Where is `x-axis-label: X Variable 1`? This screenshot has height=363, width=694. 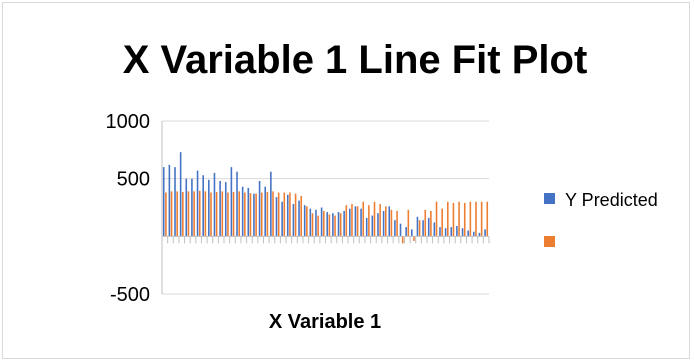
x-axis-label: X Variable 1 is located at coordinates (325, 322).